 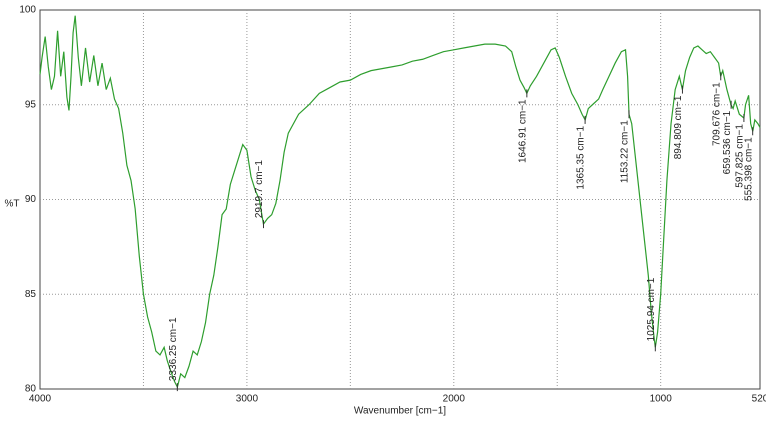 What do you see at coordinates (651, 309) in the screenshot?
I see `peak-label: 1025.94 cm−1` at bounding box center [651, 309].